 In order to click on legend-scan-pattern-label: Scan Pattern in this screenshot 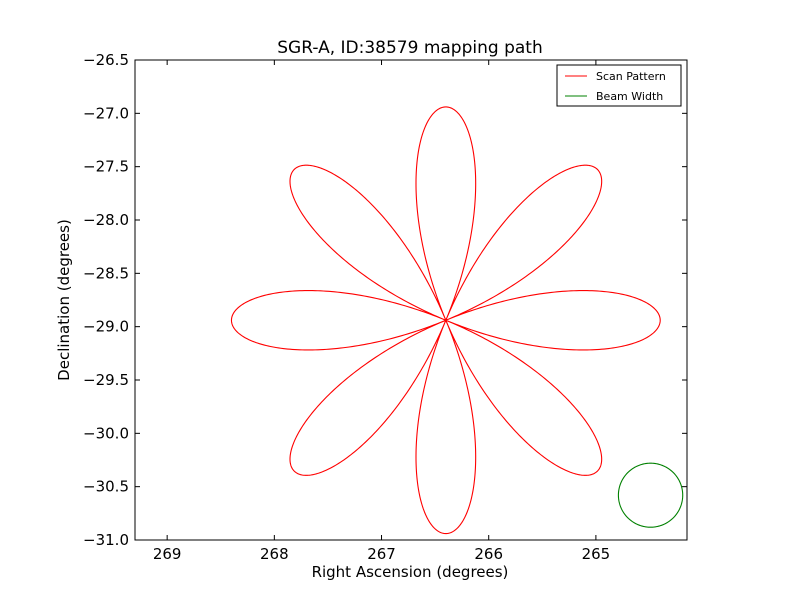, I will do `click(631, 76)`.